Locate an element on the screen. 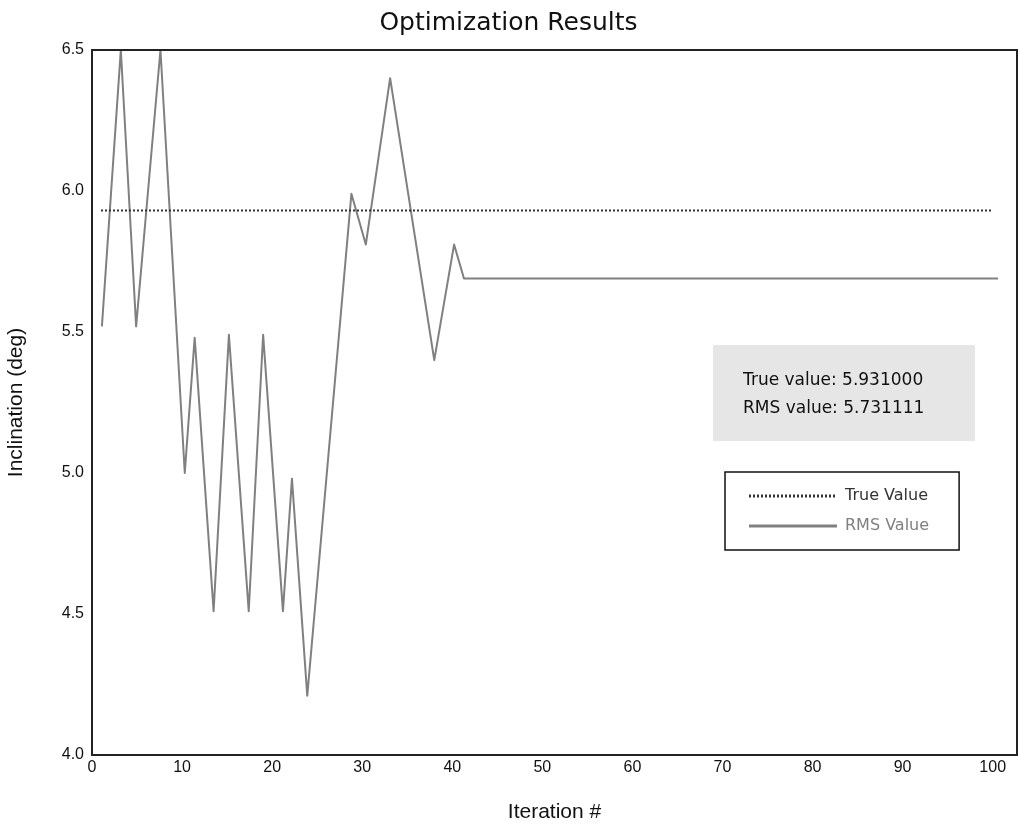 The image size is (1018, 829). annotation: RMS value: 5.731111 is located at coordinates (834, 407).